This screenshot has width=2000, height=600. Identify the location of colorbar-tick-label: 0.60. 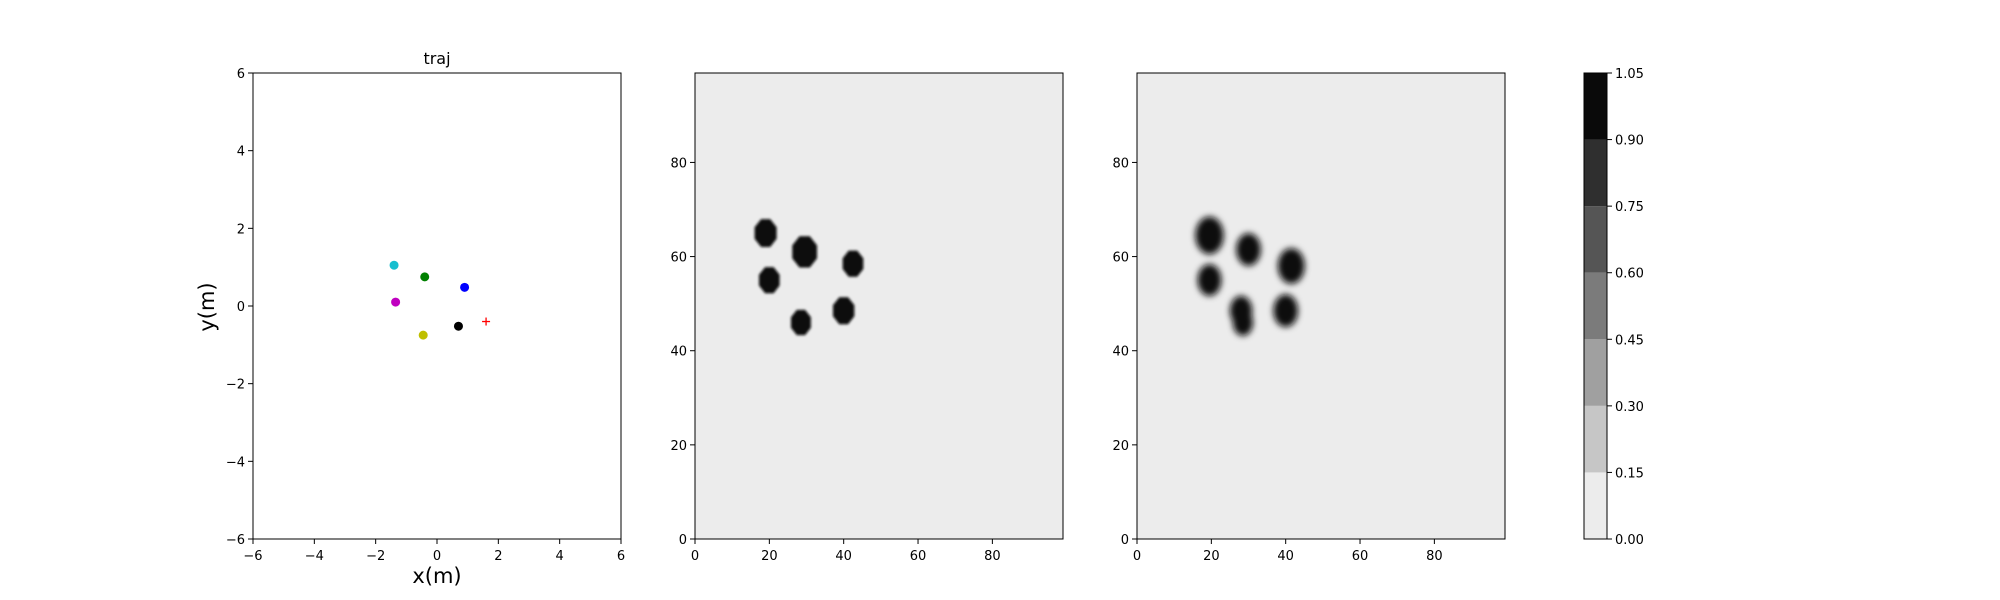
(1629, 274).